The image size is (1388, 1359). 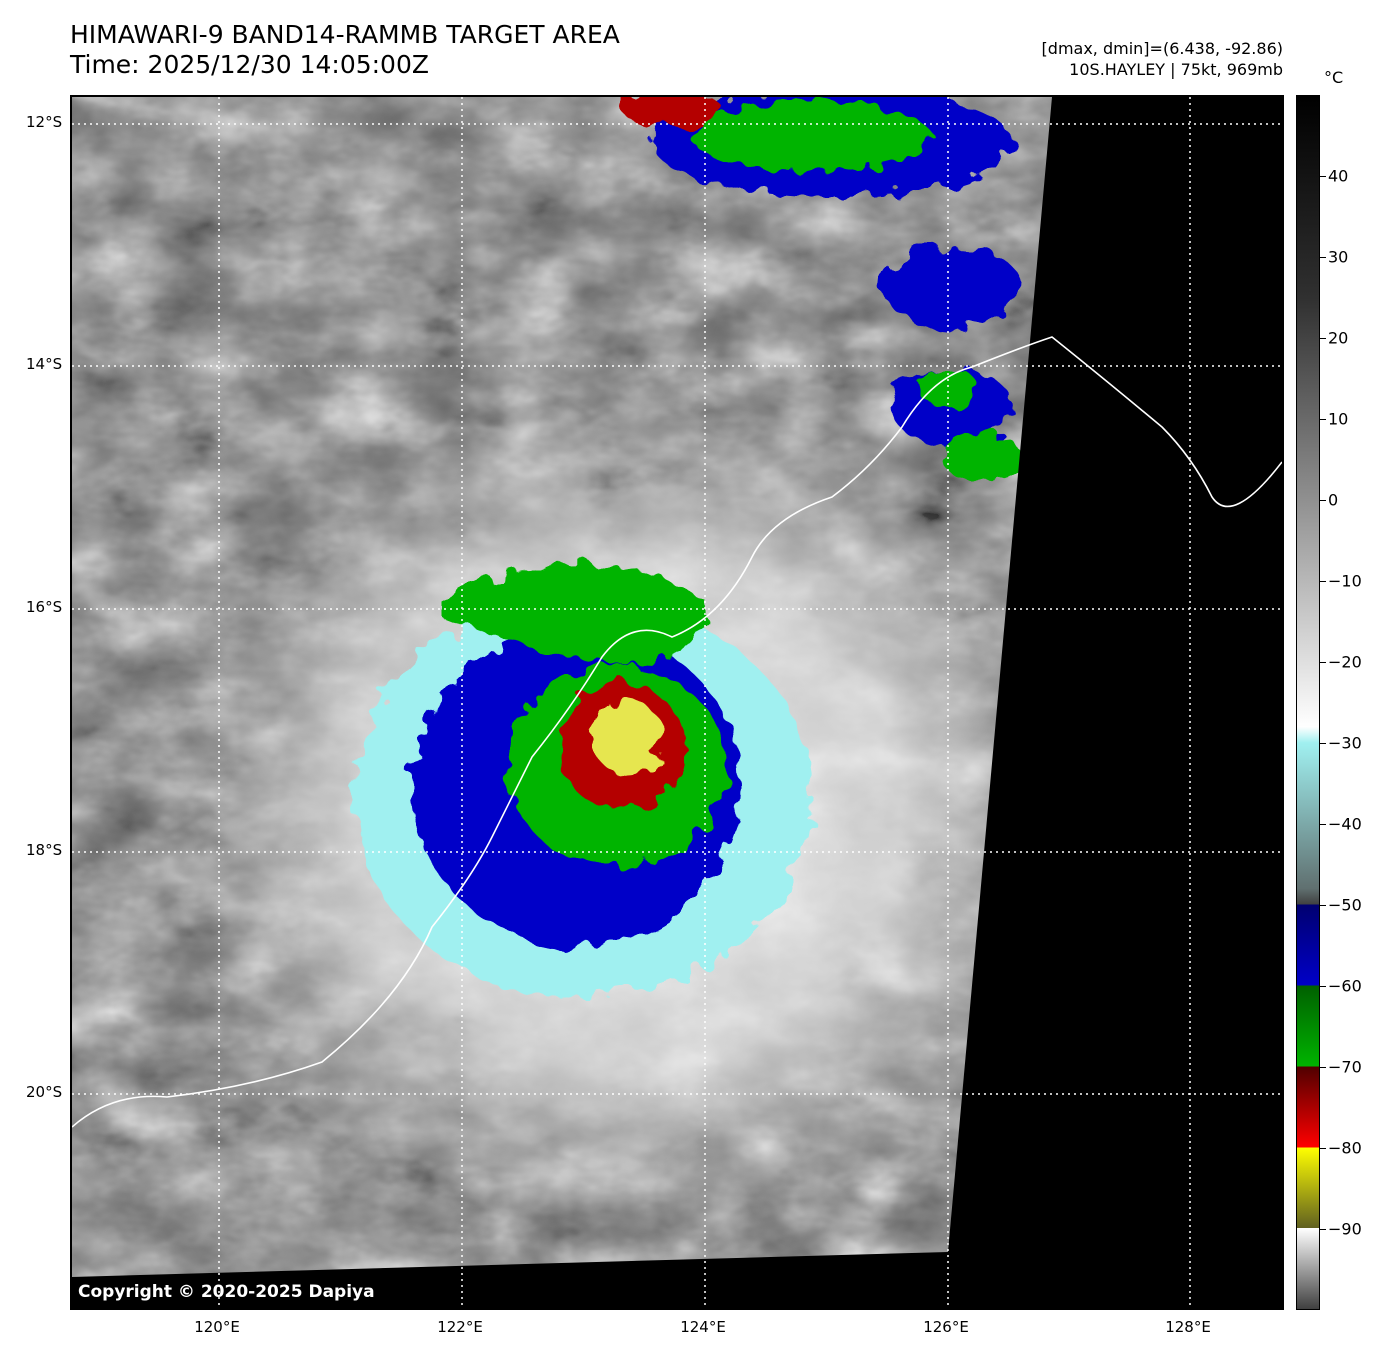 What do you see at coordinates (1338, 419) in the screenshot?
I see `colorbar-tick-label: 10` at bounding box center [1338, 419].